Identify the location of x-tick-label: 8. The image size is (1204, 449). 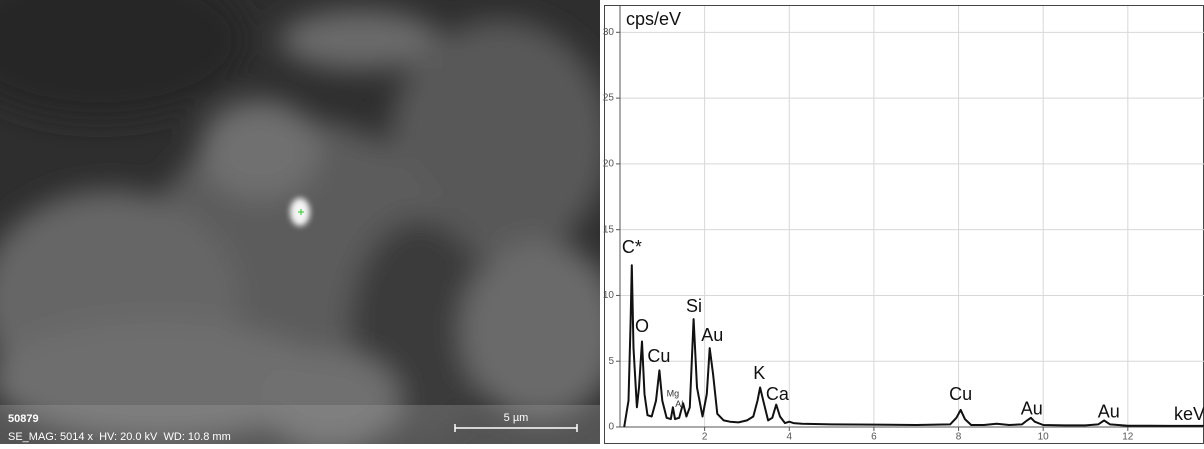
(959, 437).